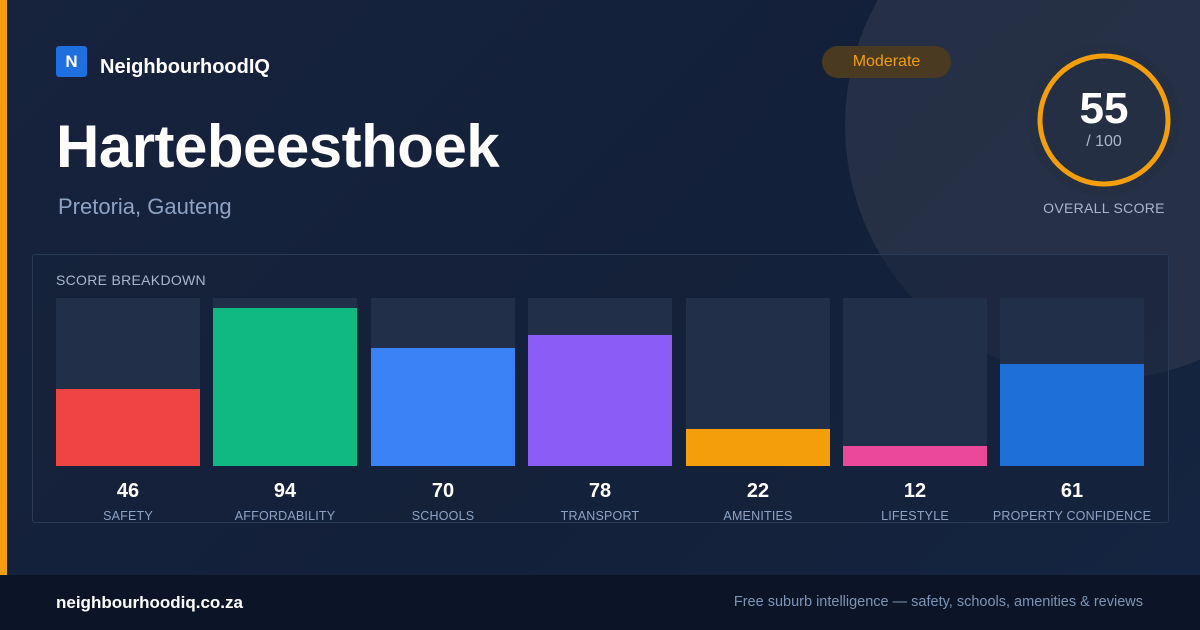 The width and height of the screenshot is (1200, 630). I want to click on suburb-title: Hartebeesthoek, so click(278, 146).